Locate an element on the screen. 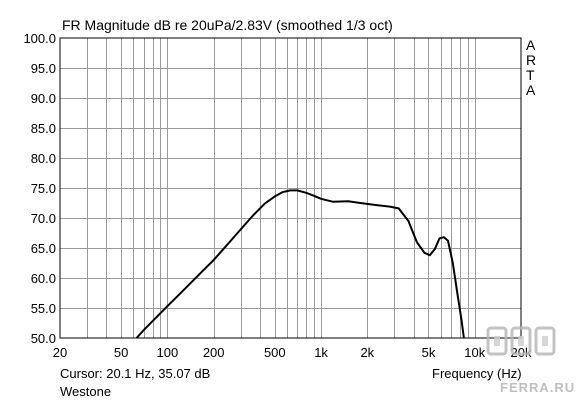 This screenshot has height=402, width=580. y-tick-label: 75.0 is located at coordinates (43, 188).